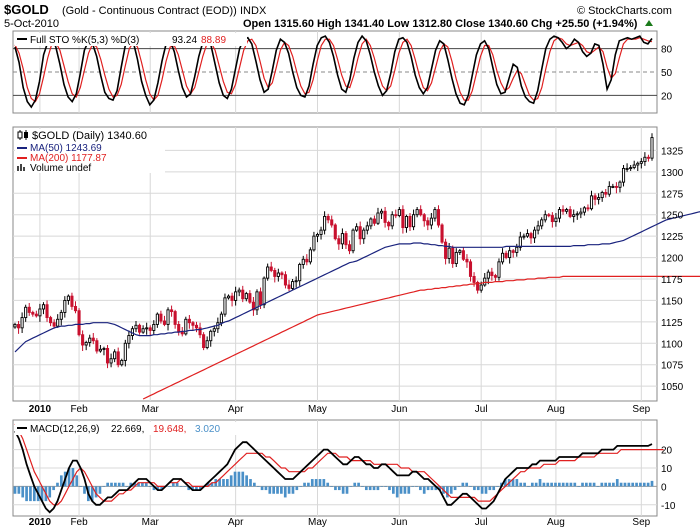 This screenshot has height=530, width=700. Describe the element at coordinates (667, 73) in the screenshot. I see `sto-tick-label: 50` at that location.